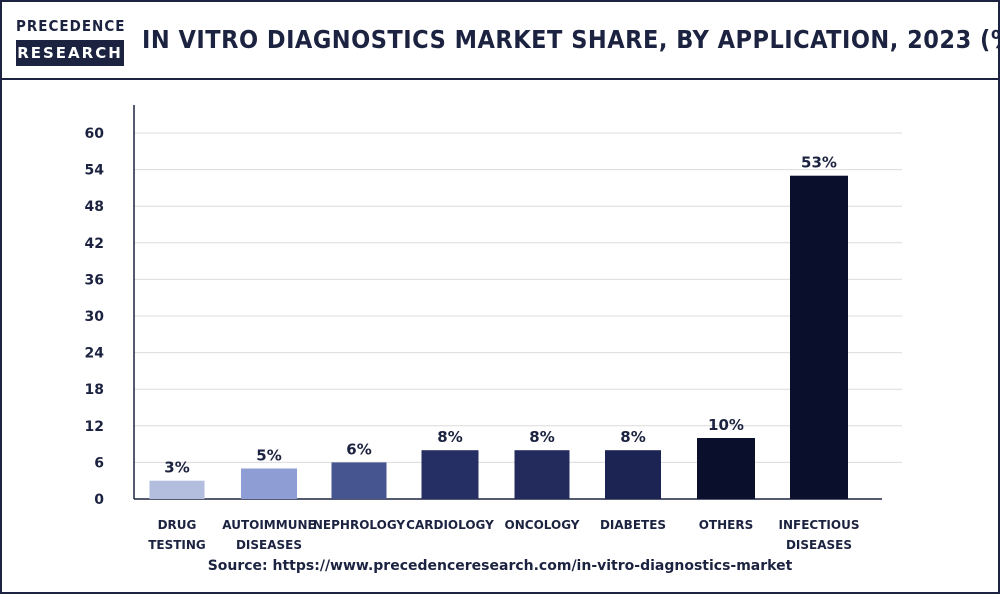 The width and height of the screenshot is (1000, 594). I want to click on y-tick-label: 12, so click(94, 427).